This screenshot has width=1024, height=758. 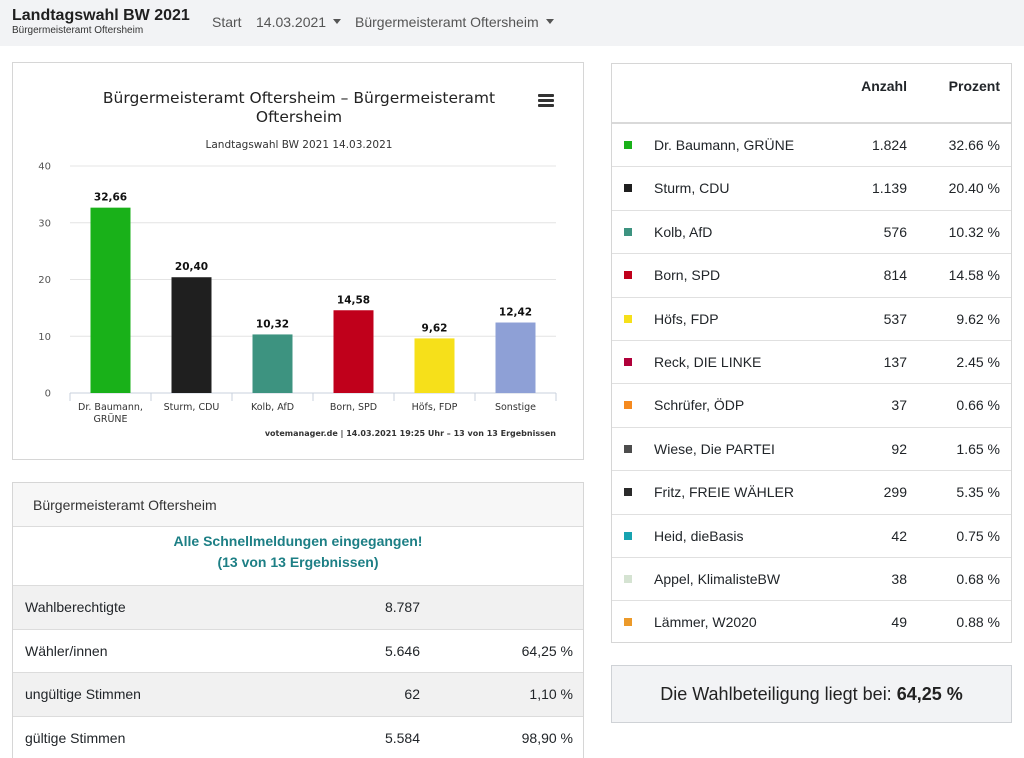 What do you see at coordinates (299, 22) in the screenshot?
I see `nav-date-dropdown: 14.03.2021` at bounding box center [299, 22].